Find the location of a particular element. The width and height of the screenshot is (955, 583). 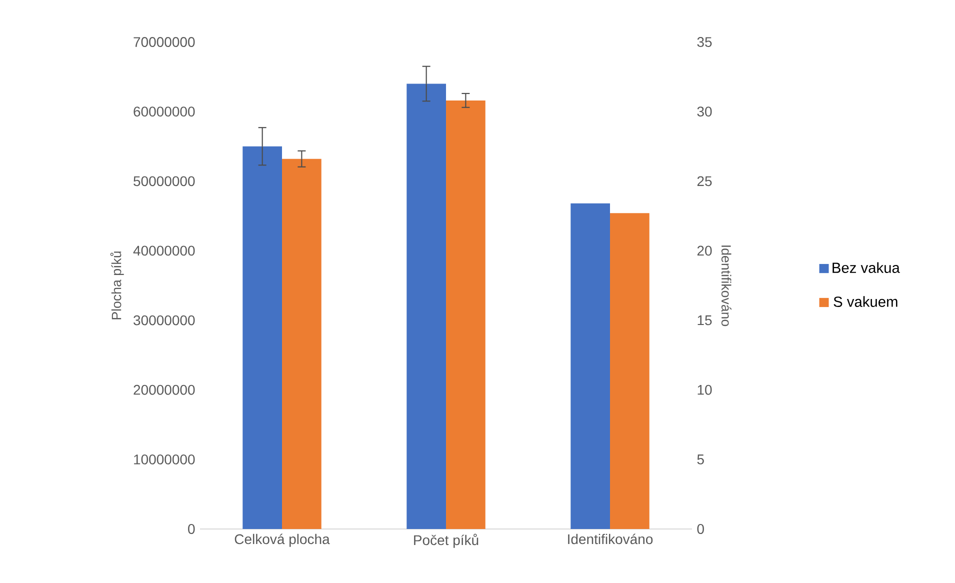

y2-tick-label: 25 is located at coordinates (704, 181).